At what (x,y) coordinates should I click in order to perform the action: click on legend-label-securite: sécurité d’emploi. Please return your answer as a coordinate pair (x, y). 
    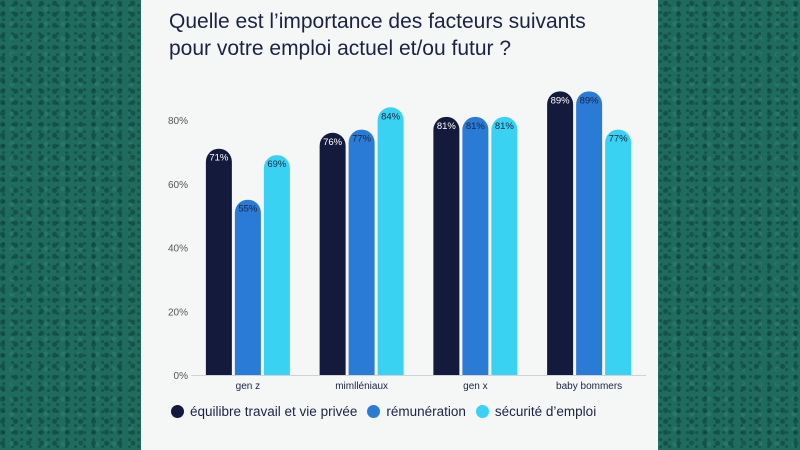
    Looking at the image, I should click on (545, 411).